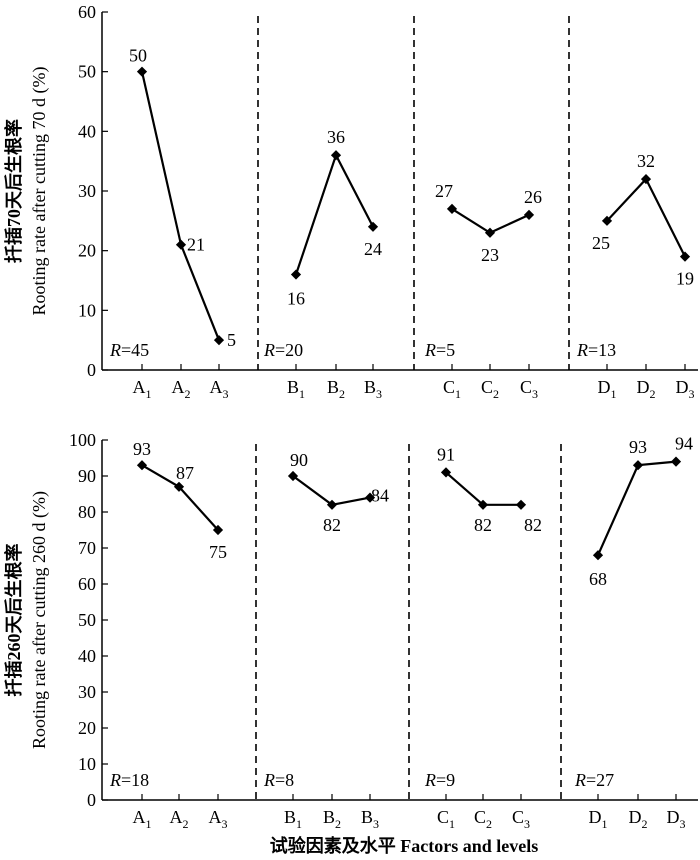  Describe the element at coordinates (87, 512) in the screenshot. I see `y-tick-label: 80` at that location.